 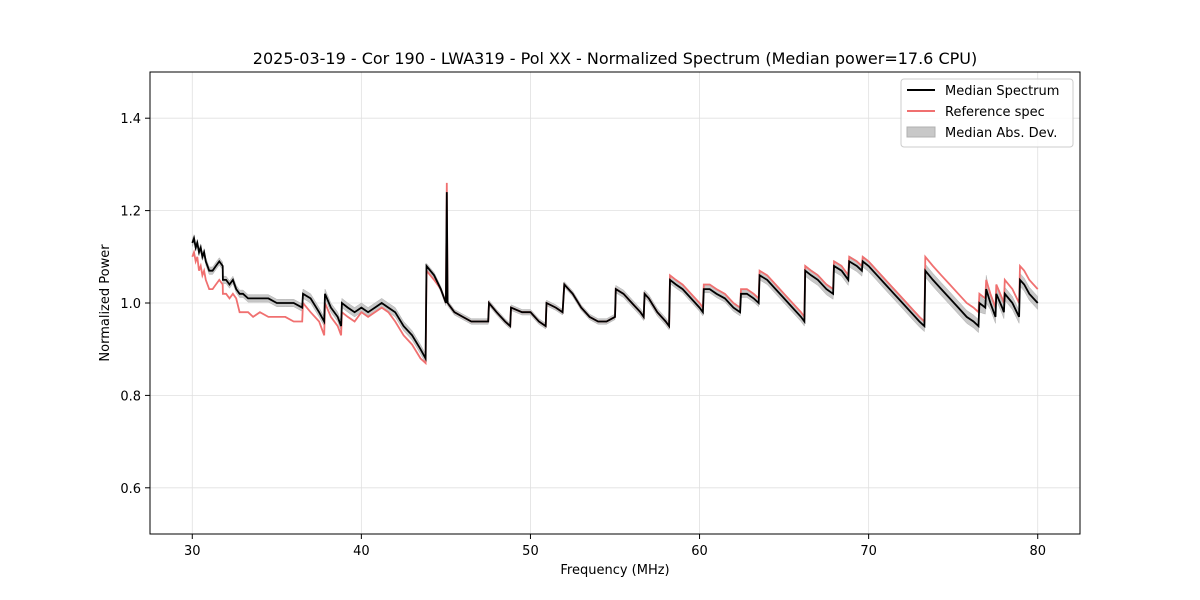 I want to click on y-axis-label: Normalized Power, so click(x=105, y=303).